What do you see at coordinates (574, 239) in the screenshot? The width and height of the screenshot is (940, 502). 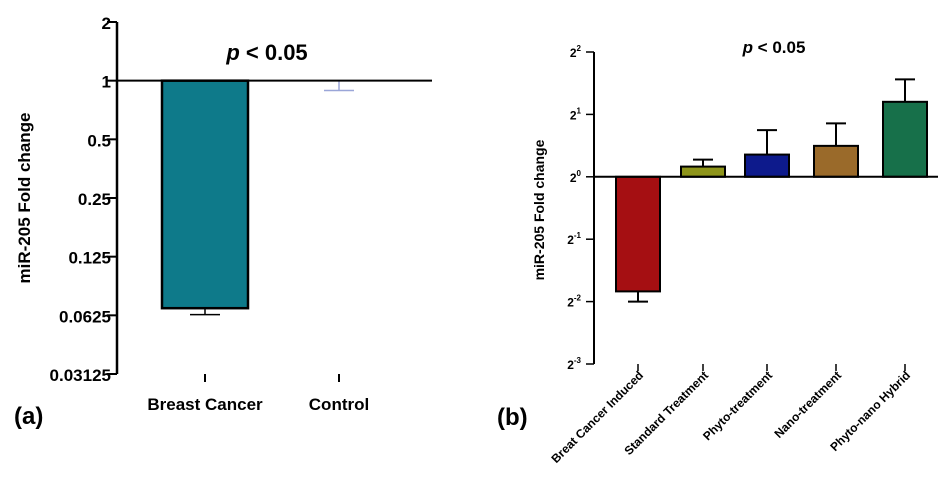 I see `panel-b-y-tick-label: 2-1` at bounding box center [574, 239].